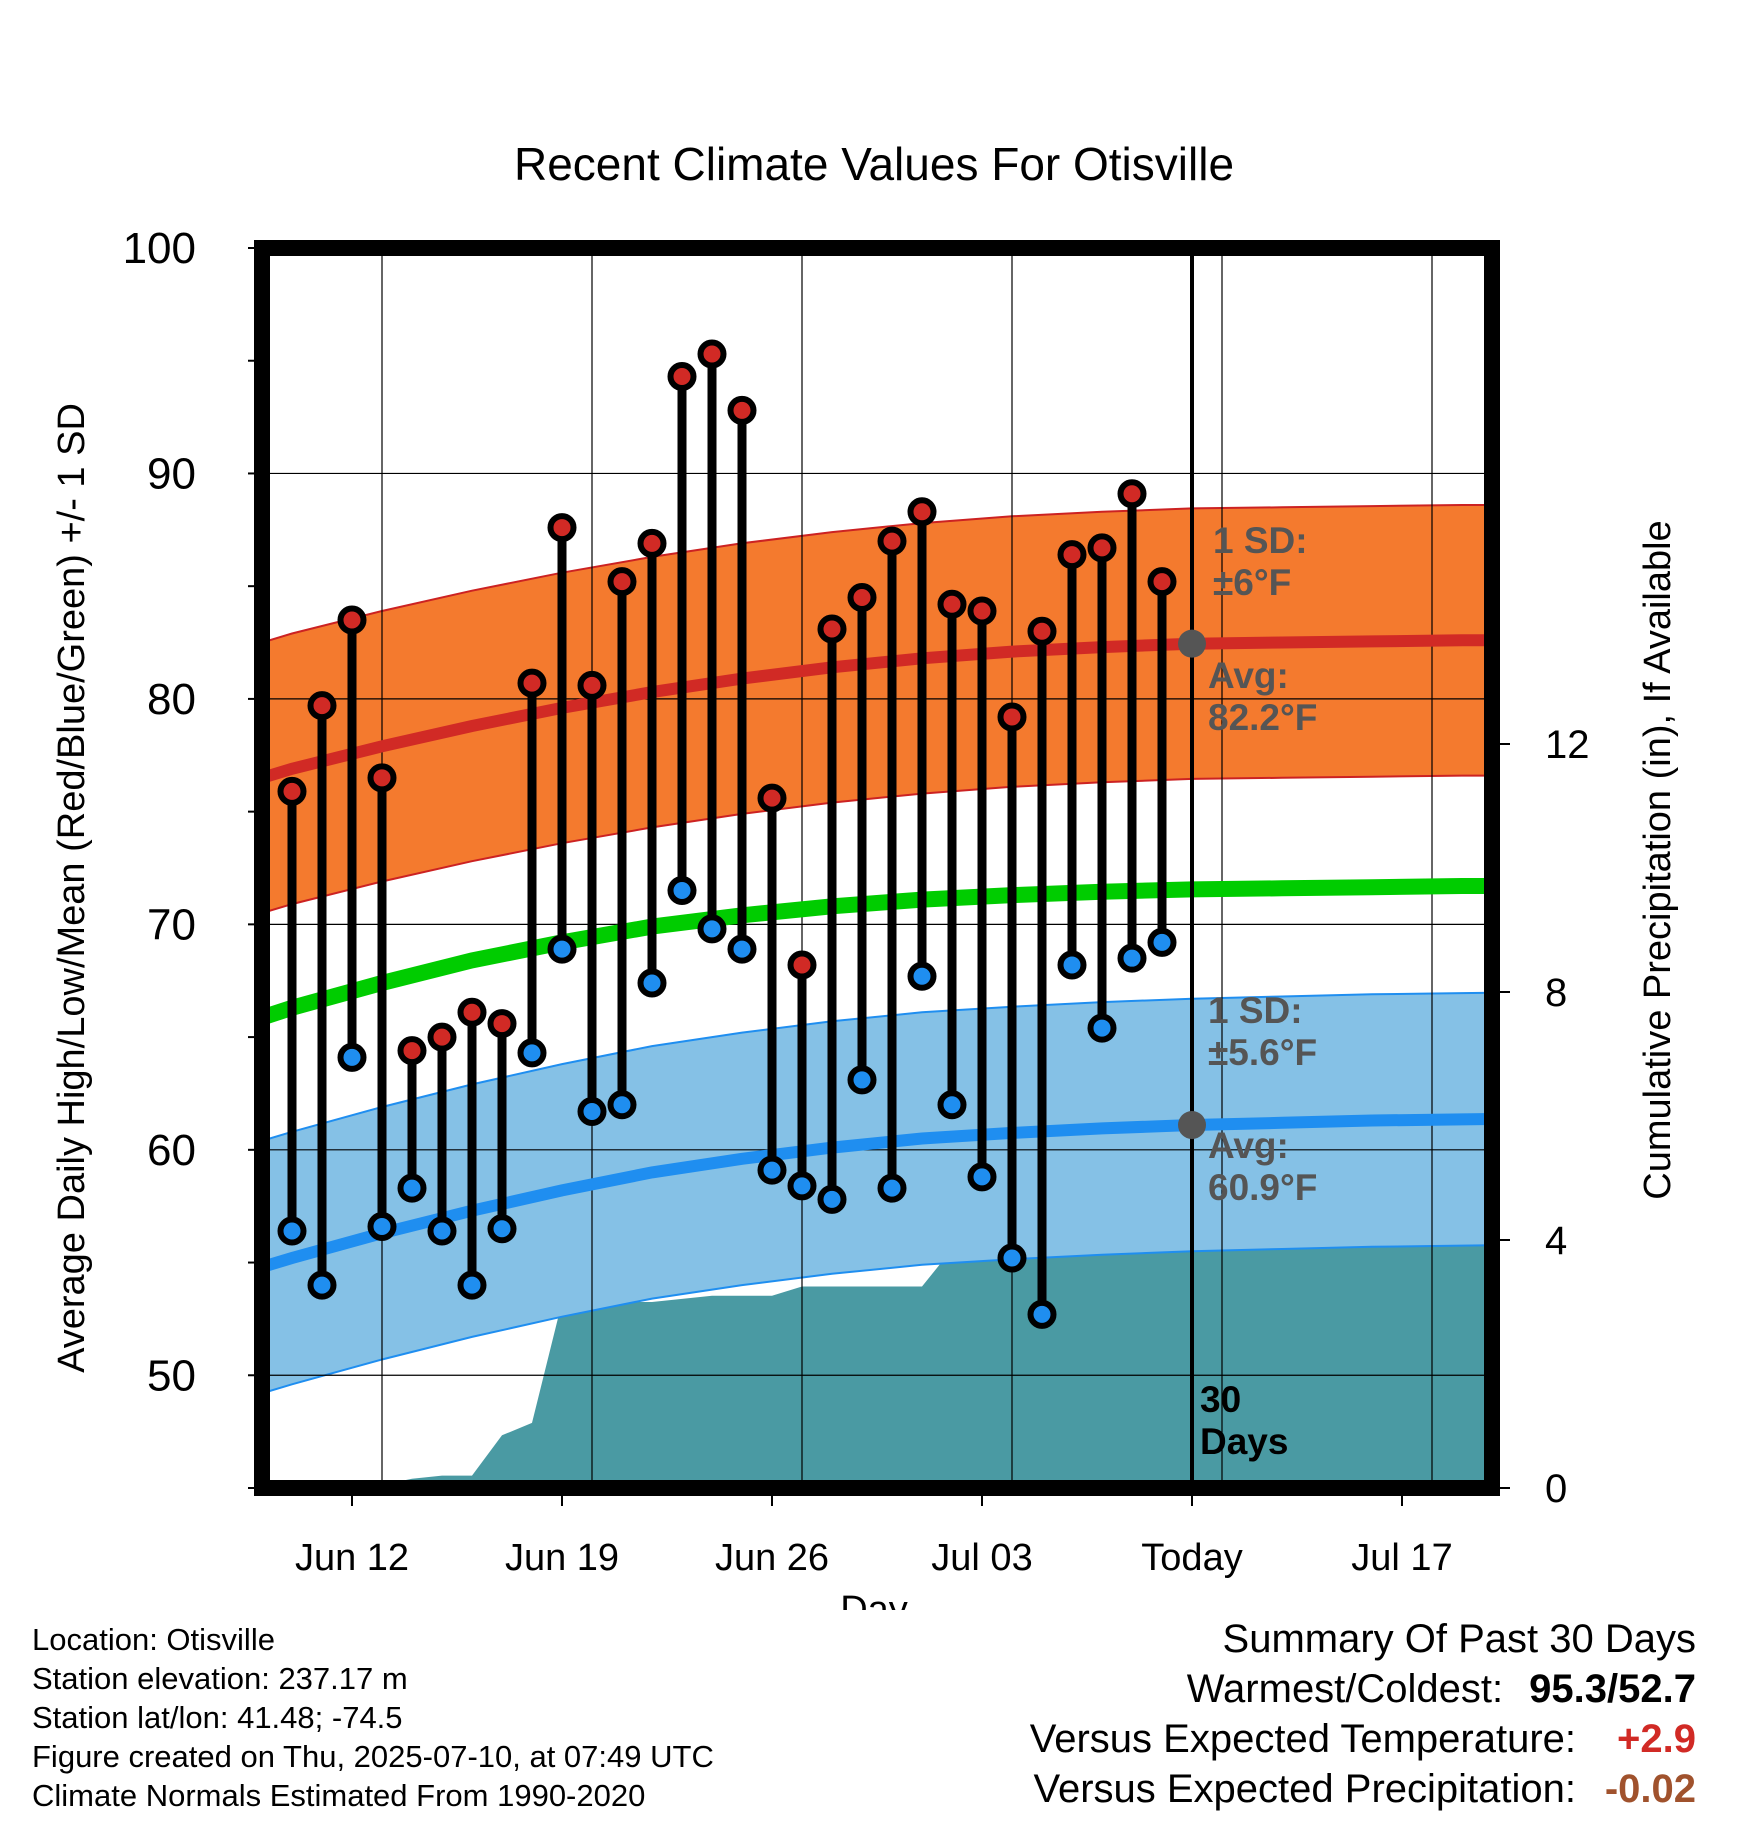 This screenshot has width=1748, height=1828. What do you see at coordinates (772, 1558) in the screenshot?
I see `x-tick-label: Jun 26` at bounding box center [772, 1558].